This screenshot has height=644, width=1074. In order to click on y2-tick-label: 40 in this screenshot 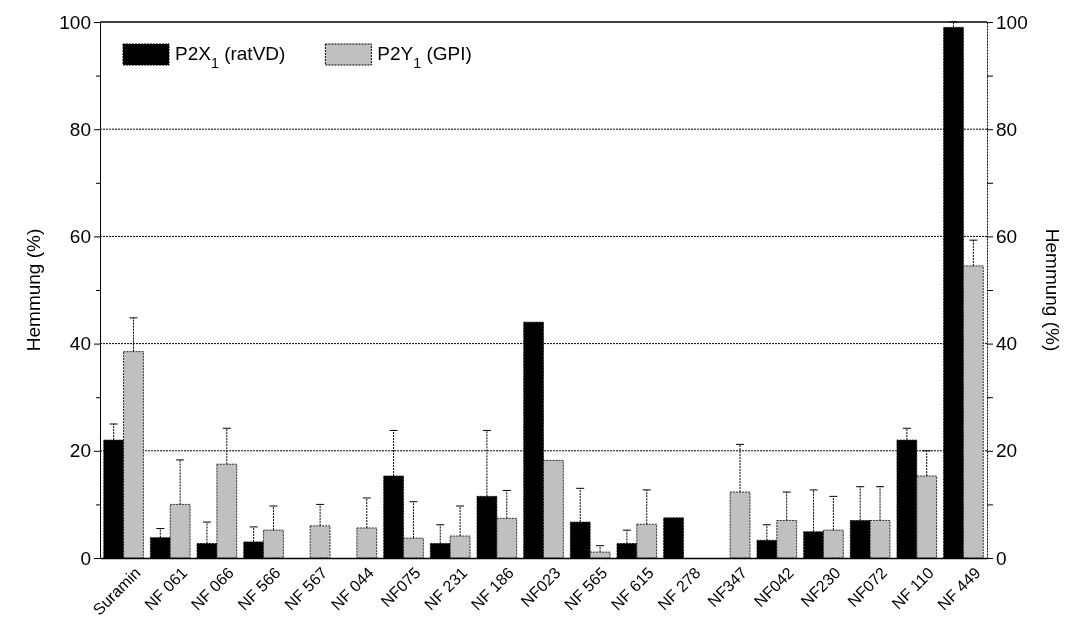, I will do `click(1007, 344)`.